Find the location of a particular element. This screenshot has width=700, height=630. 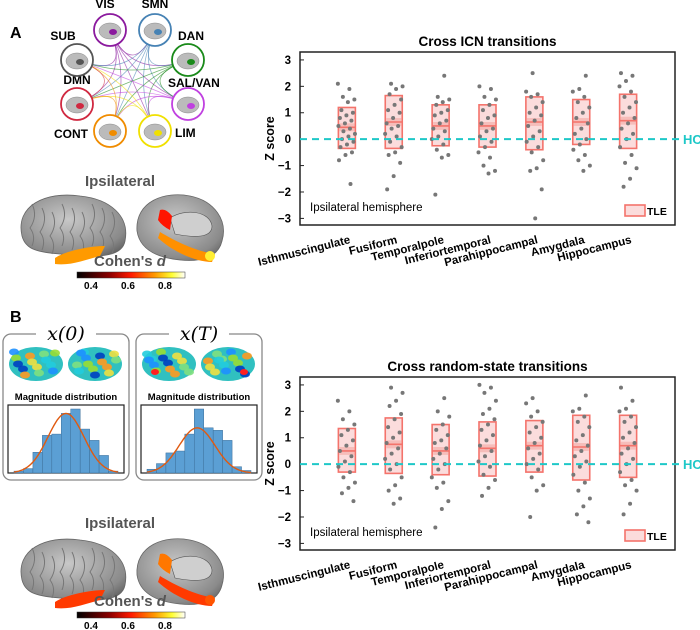

temporal-effect-region is located at coordinates (186, 247).